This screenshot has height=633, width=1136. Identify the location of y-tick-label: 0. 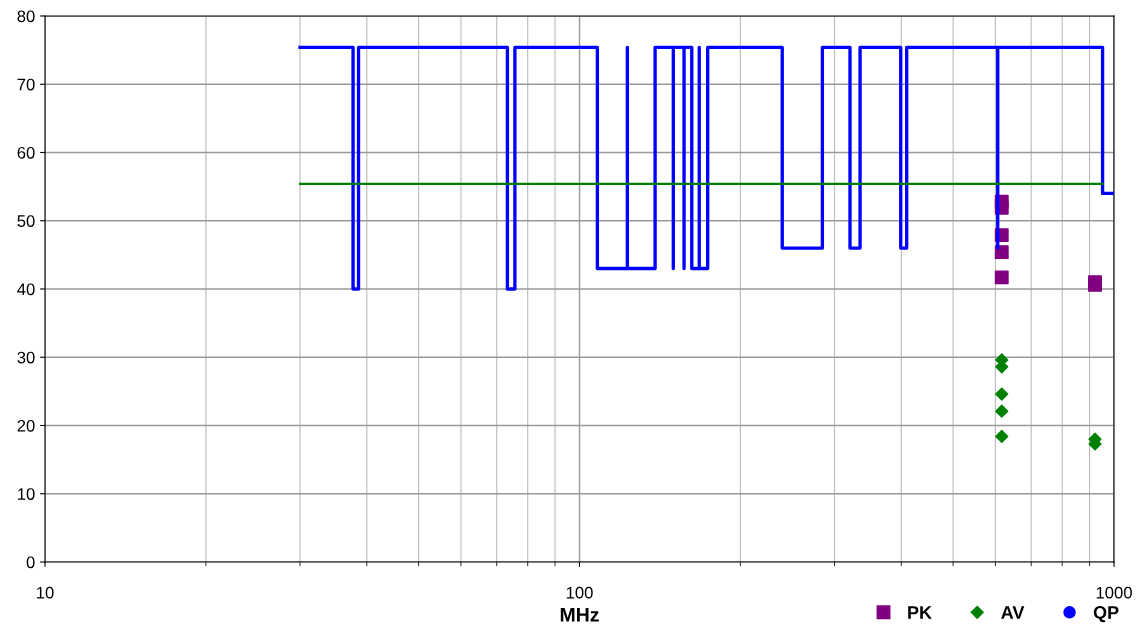
(30, 562).